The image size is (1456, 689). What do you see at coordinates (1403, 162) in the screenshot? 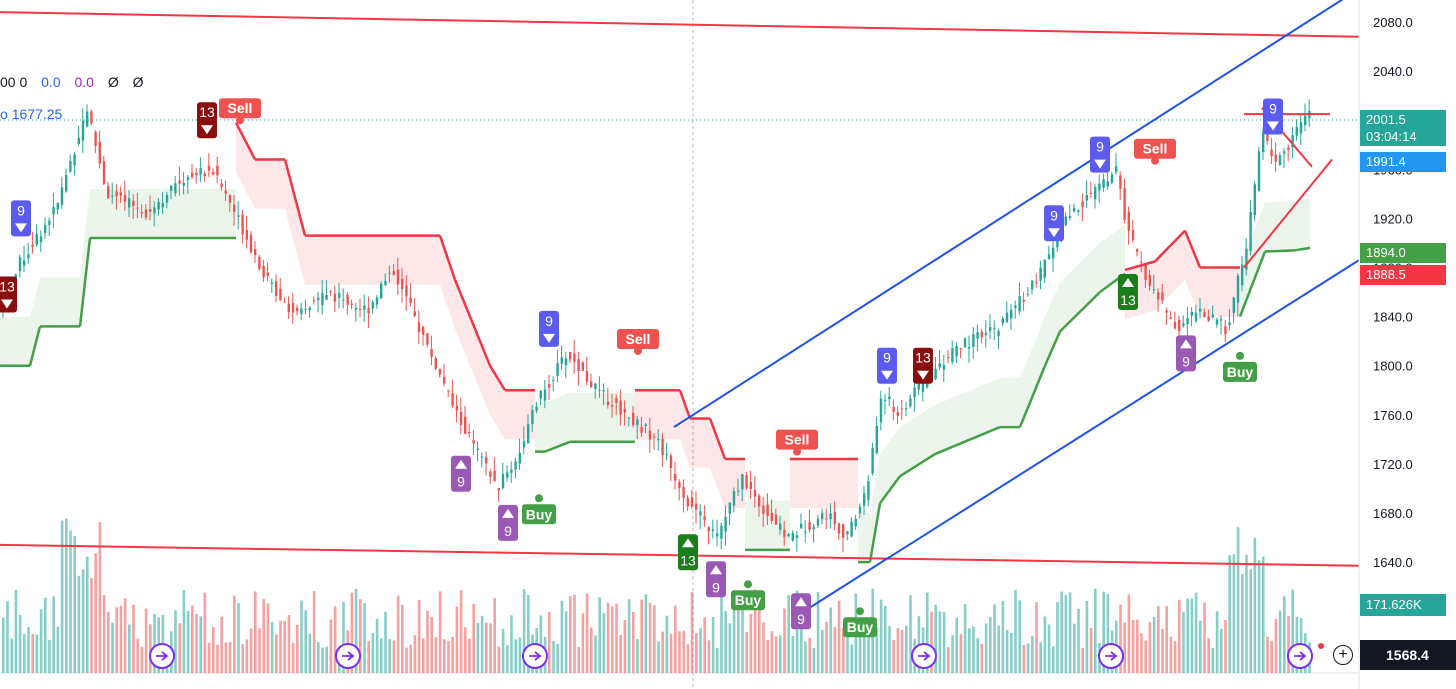
I see `level-tag-1: 1991.4` at bounding box center [1403, 162].